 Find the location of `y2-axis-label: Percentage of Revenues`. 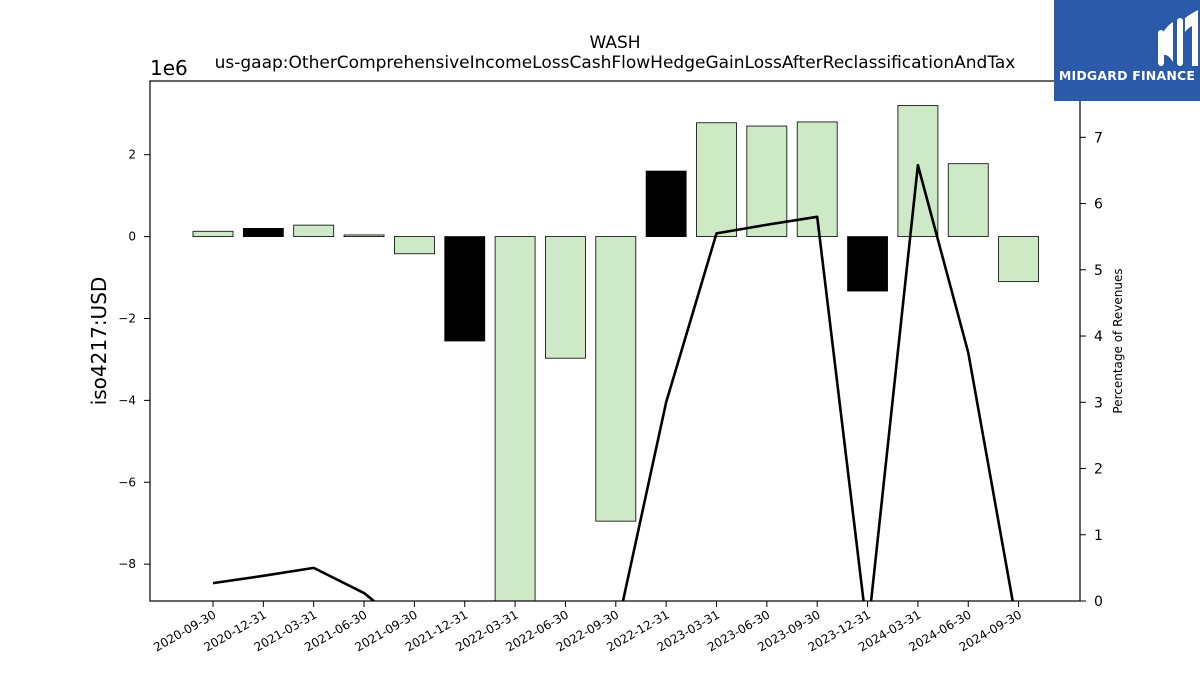

y2-axis-label: Percentage of Revenues is located at coordinates (1118, 340).